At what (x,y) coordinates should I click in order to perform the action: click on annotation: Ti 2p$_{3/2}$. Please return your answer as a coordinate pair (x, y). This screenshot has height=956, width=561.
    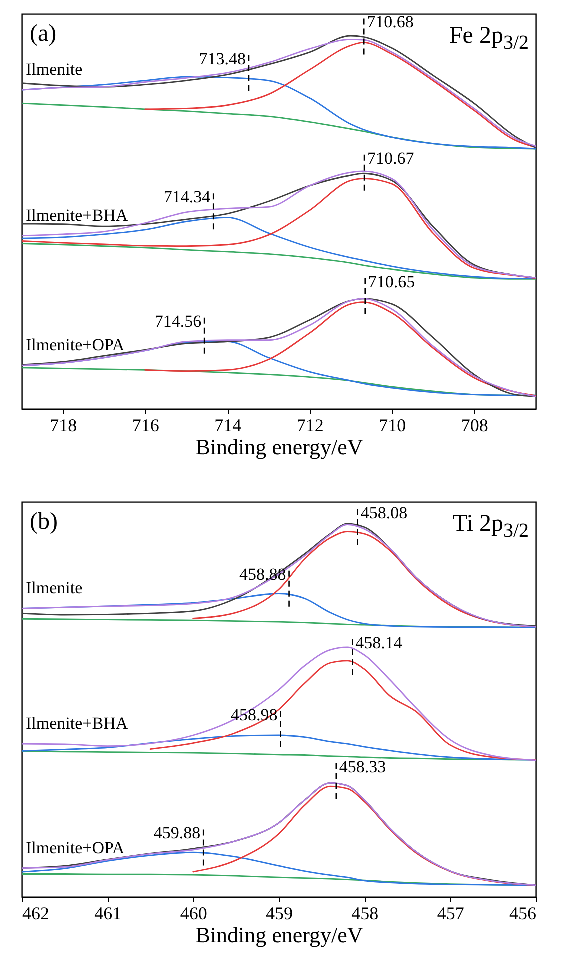
    Looking at the image, I should click on (490, 526).